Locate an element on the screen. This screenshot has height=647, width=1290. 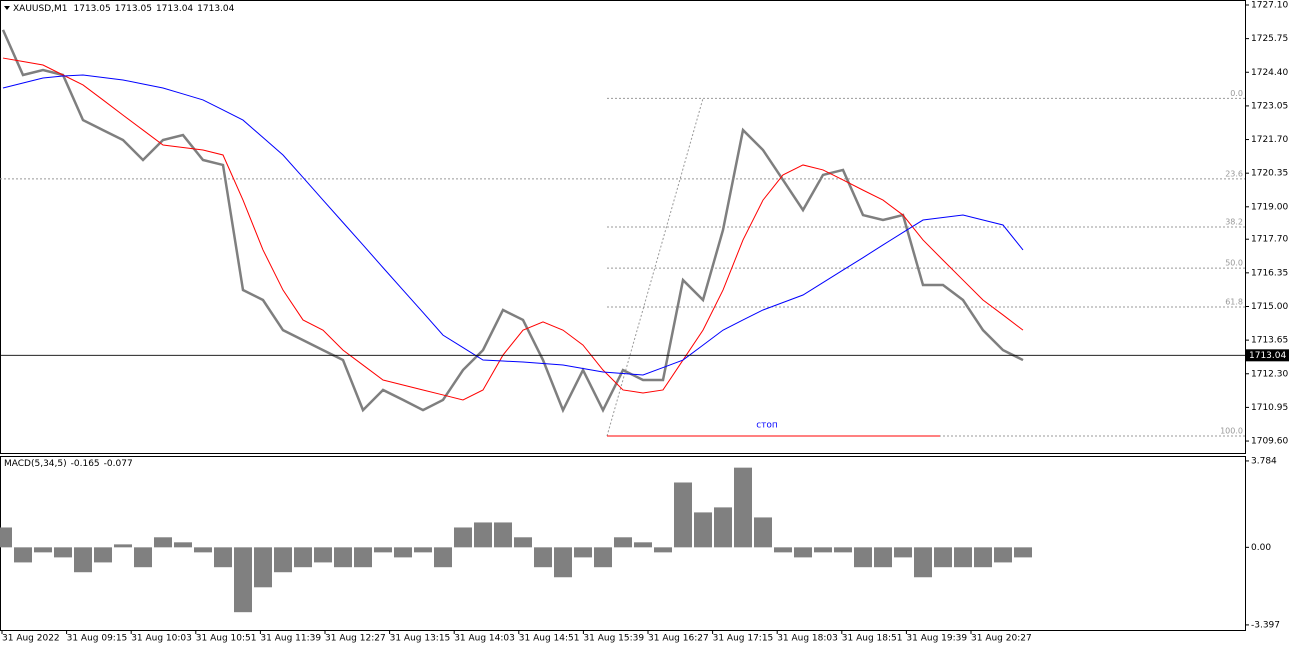
x-tick-label: 31 Aug 17:15 is located at coordinates (743, 639).